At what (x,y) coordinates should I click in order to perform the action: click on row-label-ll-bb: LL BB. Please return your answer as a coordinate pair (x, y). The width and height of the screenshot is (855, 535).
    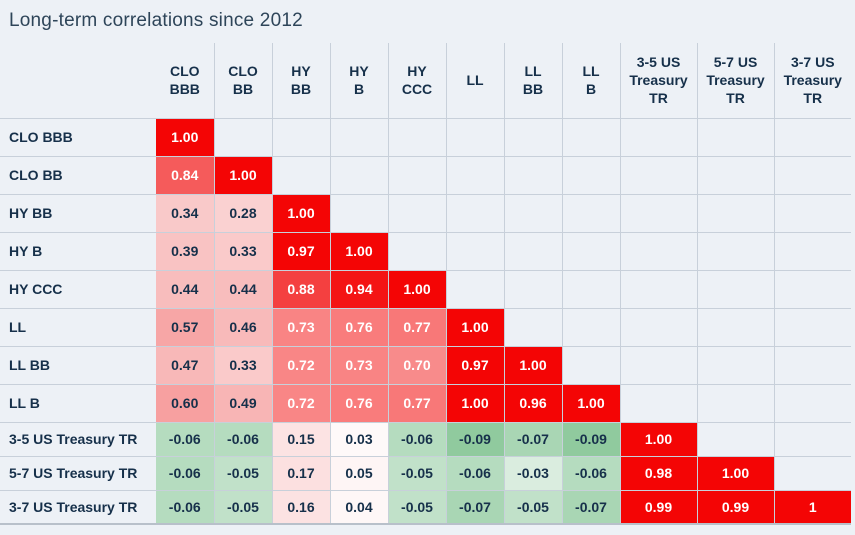
    Looking at the image, I should click on (78, 364).